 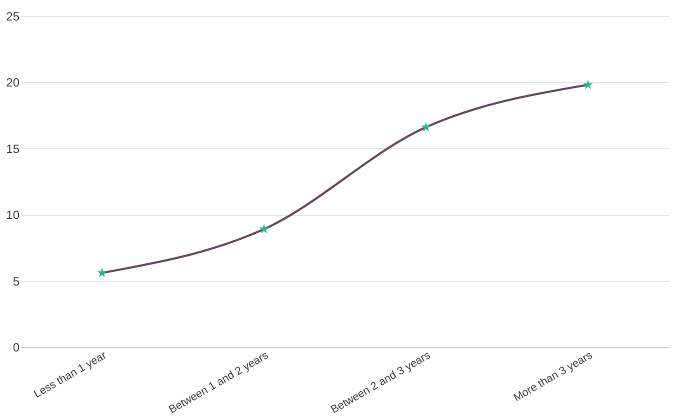 I want to click on y-tick-label: 20, so click(x=13, y=83).